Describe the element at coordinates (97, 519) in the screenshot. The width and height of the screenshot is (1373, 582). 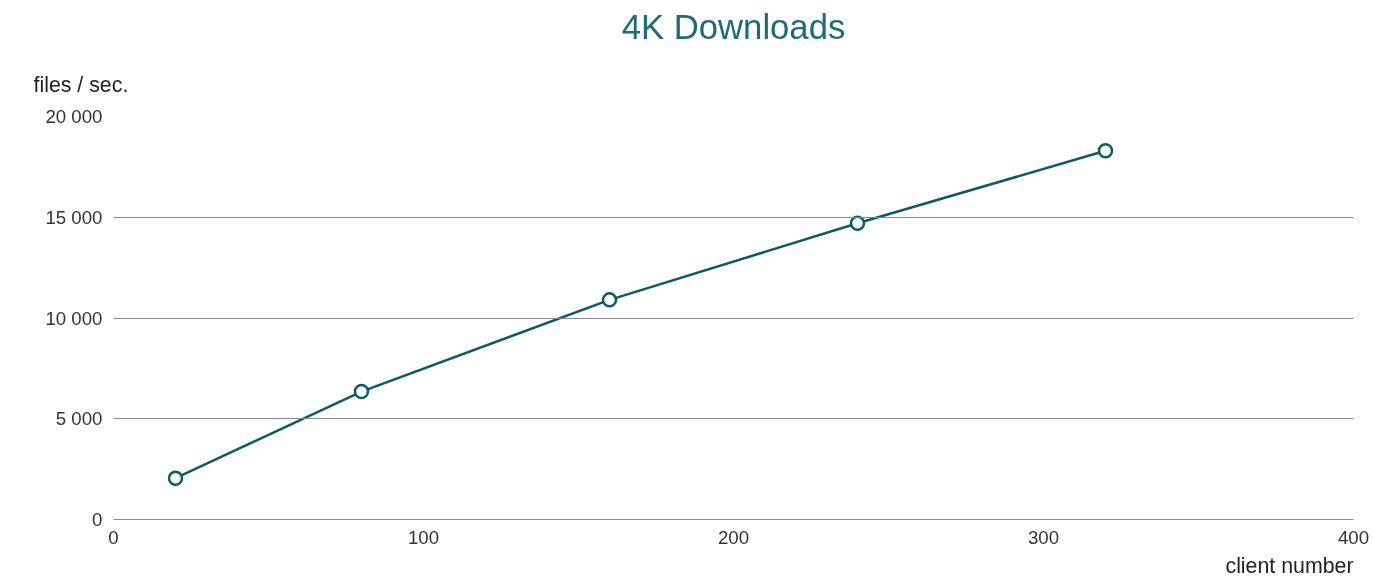
I see `y-tick-label: 0` at that location.